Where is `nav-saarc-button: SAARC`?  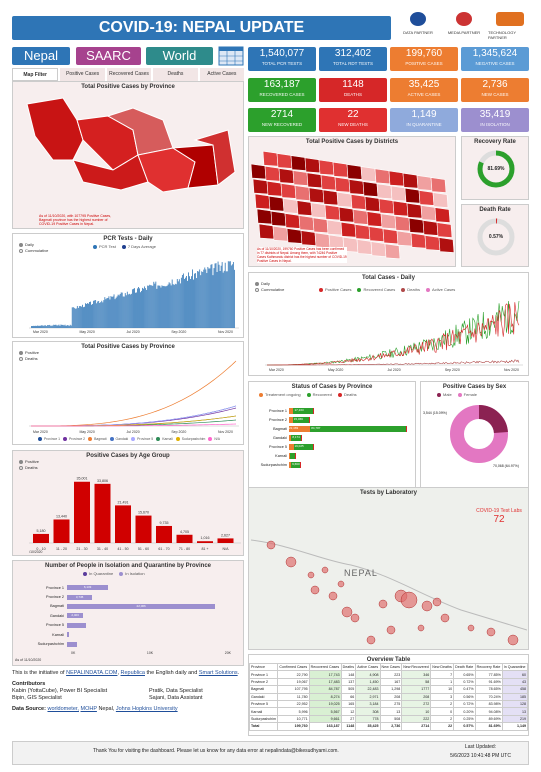
nav-saarc-button: SAARC is located at coordinates (108, 56).